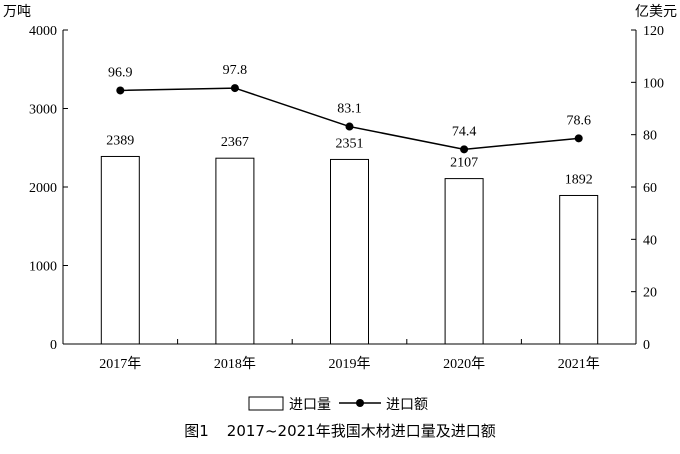 This screenshot has width=680, height=454. What do you see at coordinates (43, 267) in the screenshot?
I see `left-tick-label: 1000` at bounding box center [43, 267].